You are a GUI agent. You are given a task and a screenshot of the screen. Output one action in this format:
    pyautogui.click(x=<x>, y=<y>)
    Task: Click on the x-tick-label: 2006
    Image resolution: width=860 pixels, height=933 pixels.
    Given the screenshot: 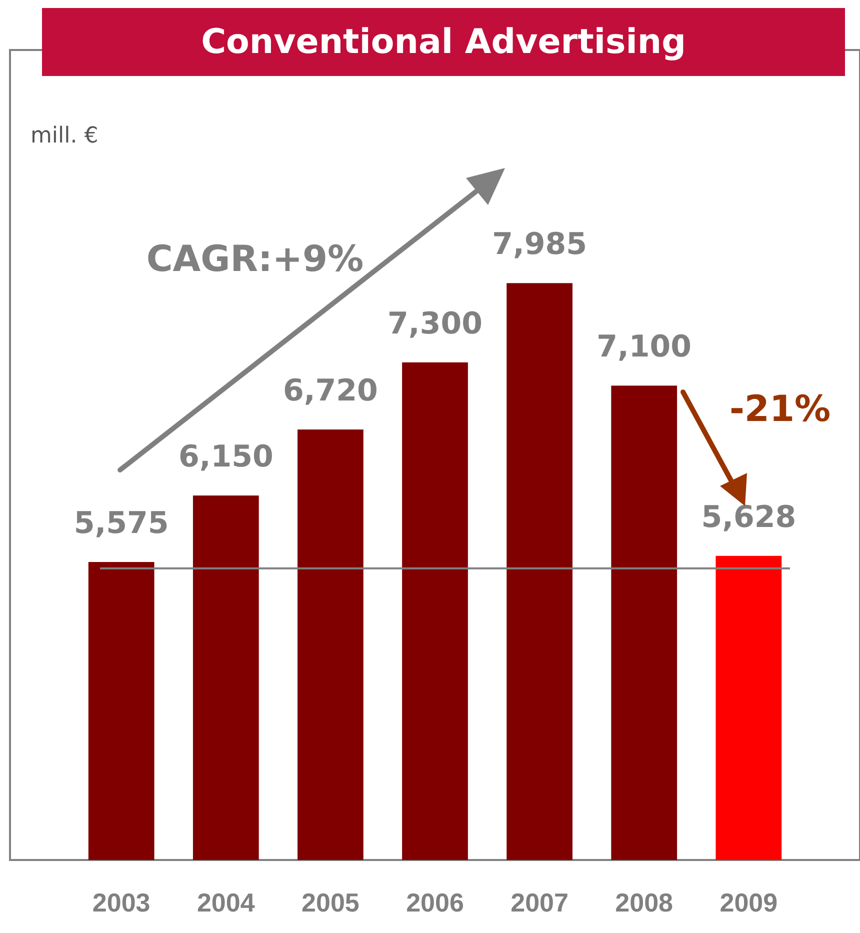 What is the action you would take?
    pyautogui.click(x=435, y=903)
    